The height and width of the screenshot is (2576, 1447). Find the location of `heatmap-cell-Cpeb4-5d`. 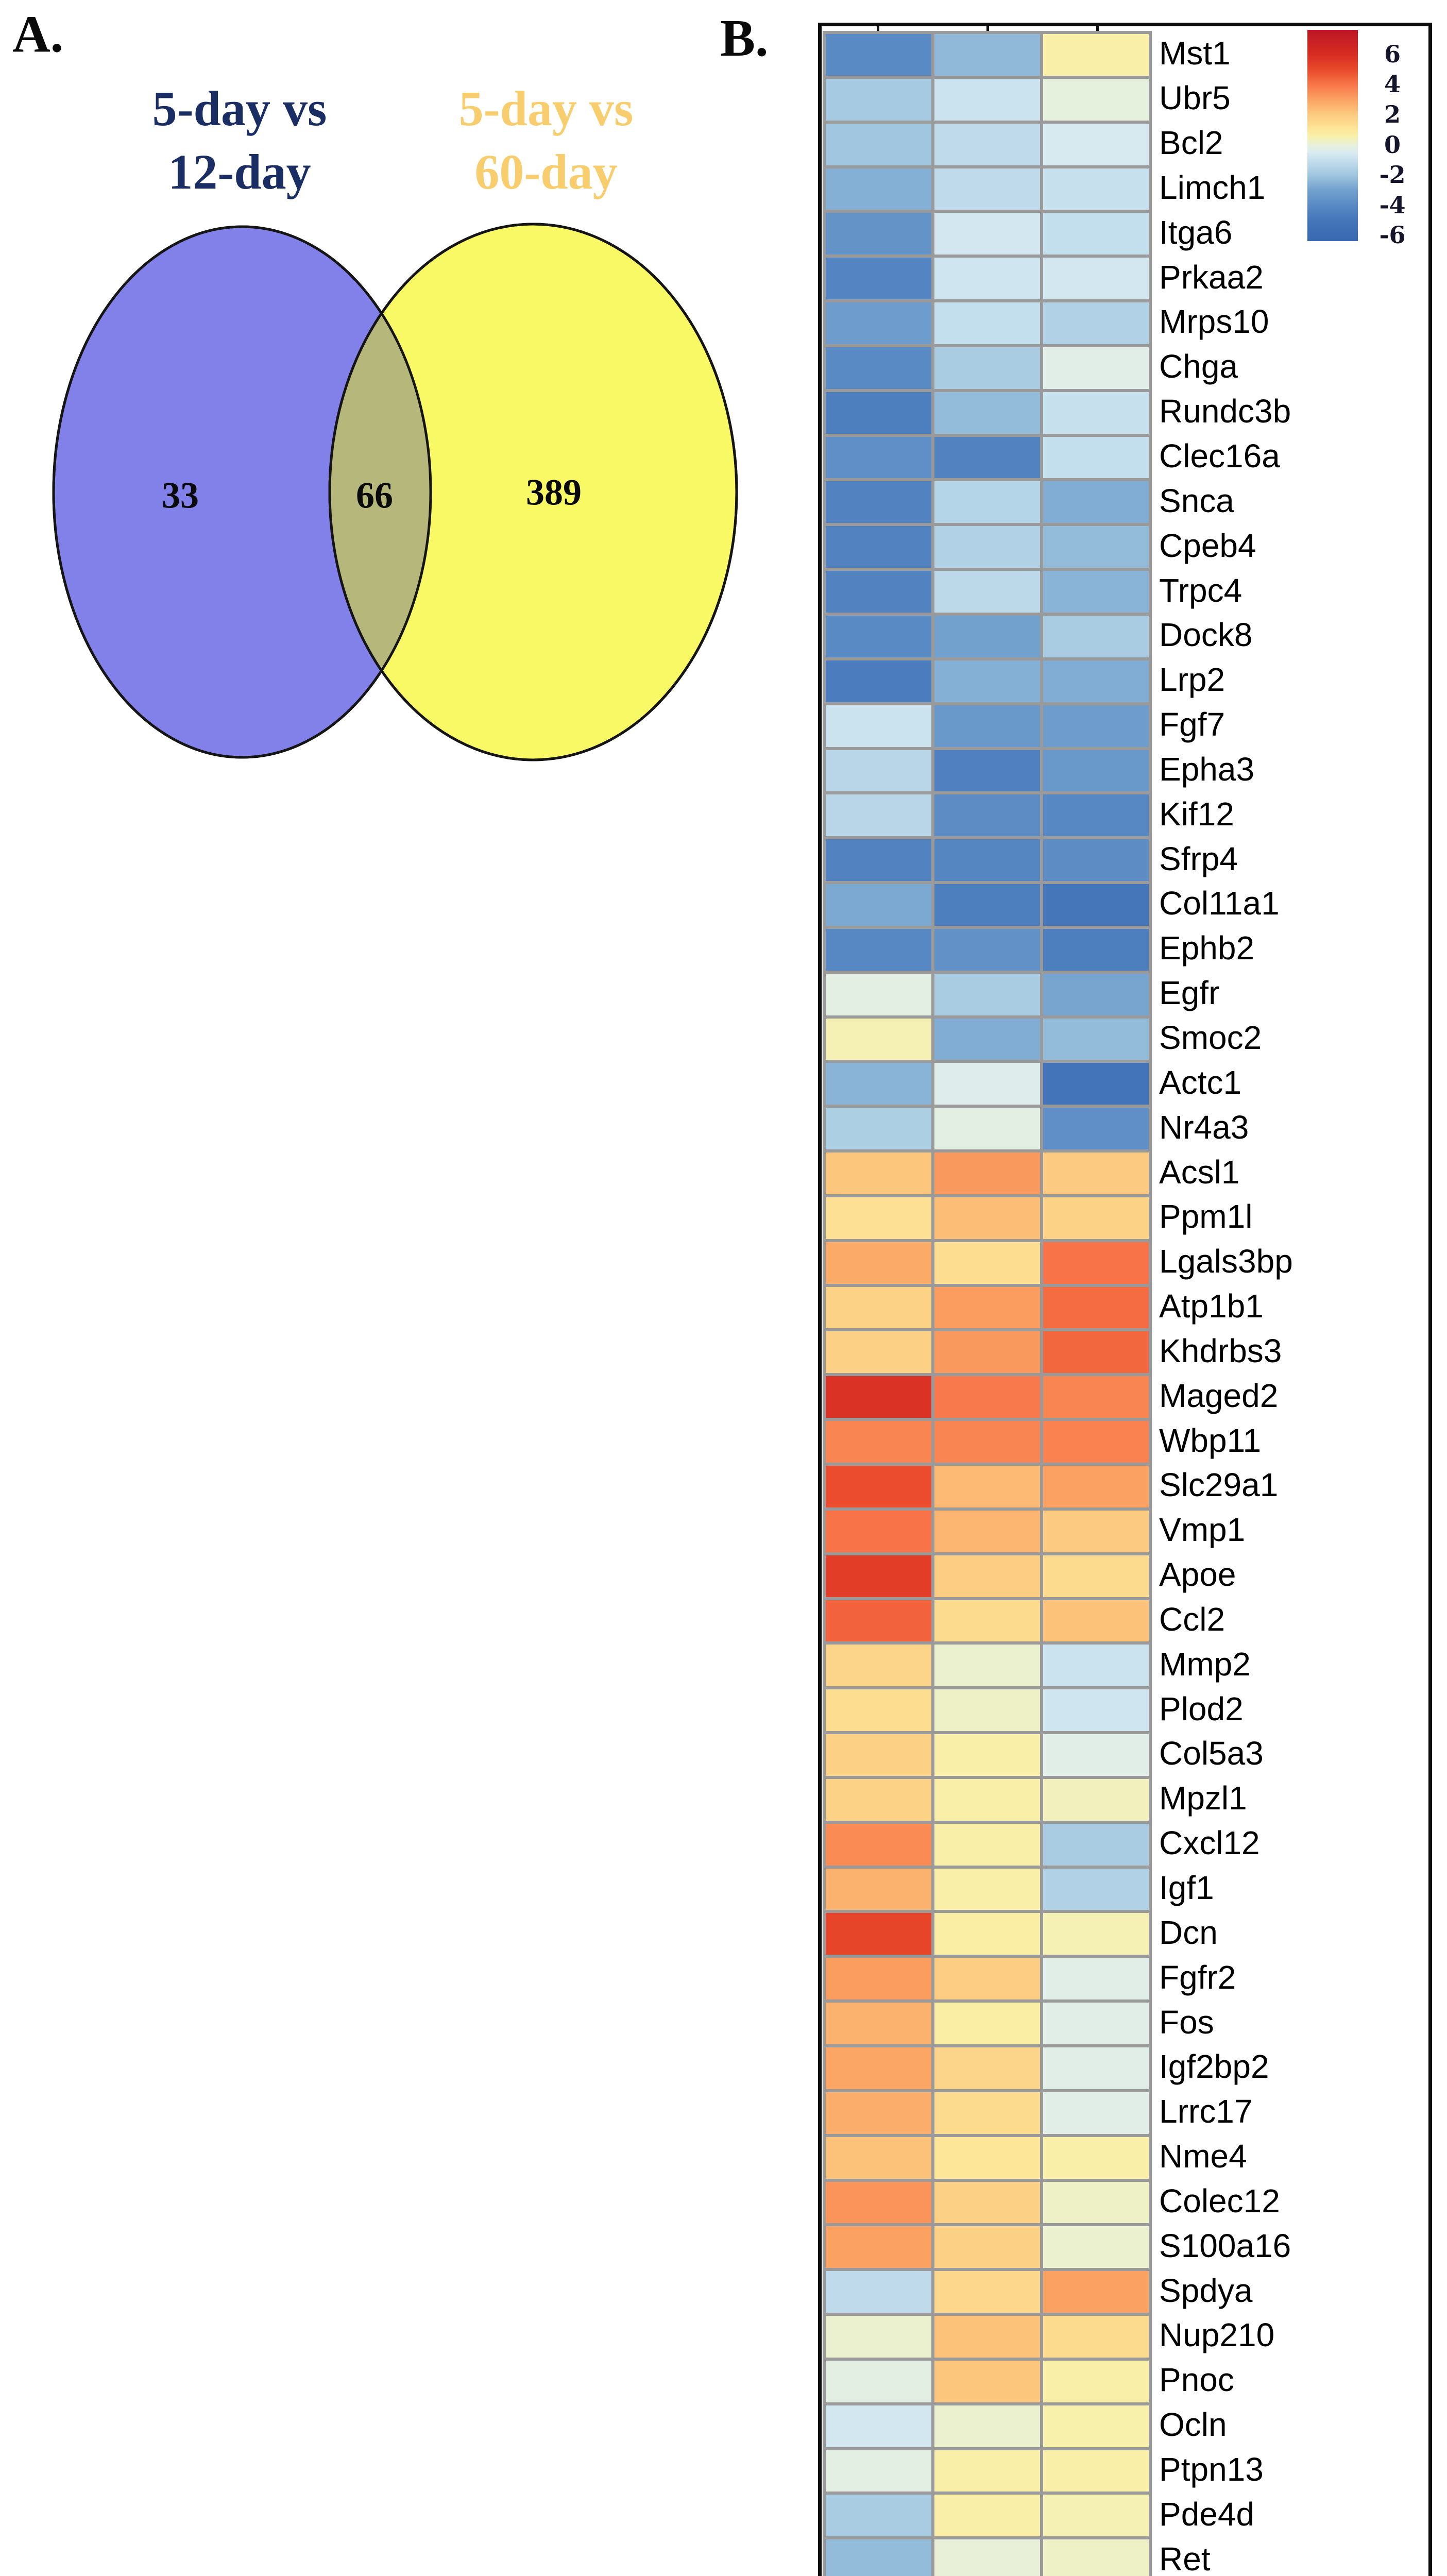

heatmap-cell-Cpeb4-5d is located at coordinates (879, 547).